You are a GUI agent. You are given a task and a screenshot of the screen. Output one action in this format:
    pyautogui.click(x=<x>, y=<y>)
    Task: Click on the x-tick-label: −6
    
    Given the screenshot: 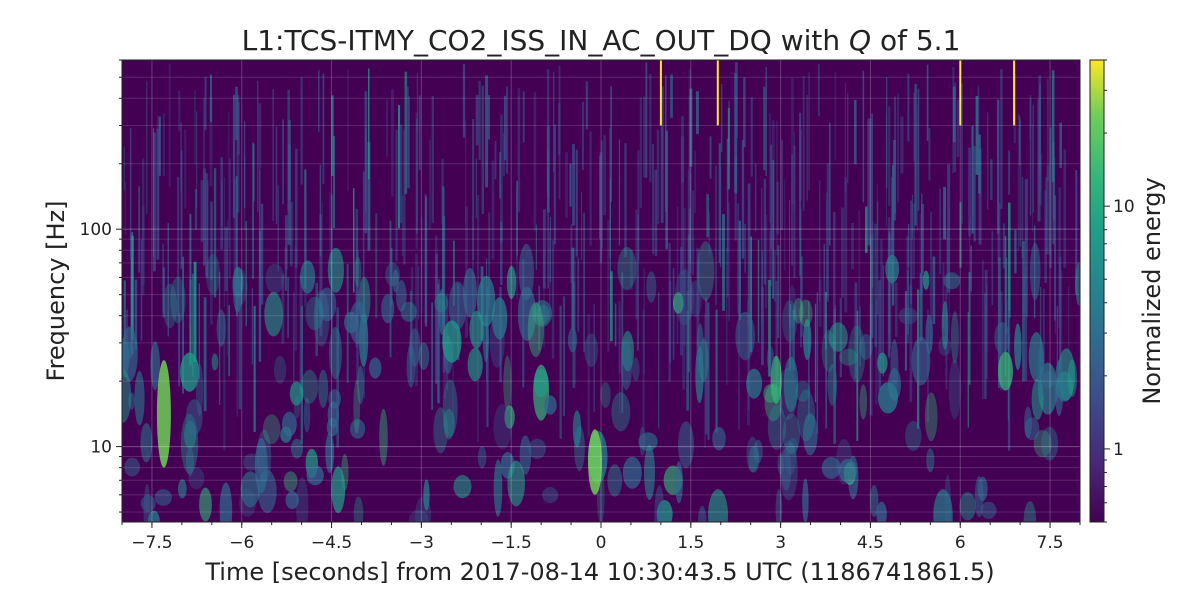 What is the action you would take?
    pyautogui.click(x=241, y=543)
    